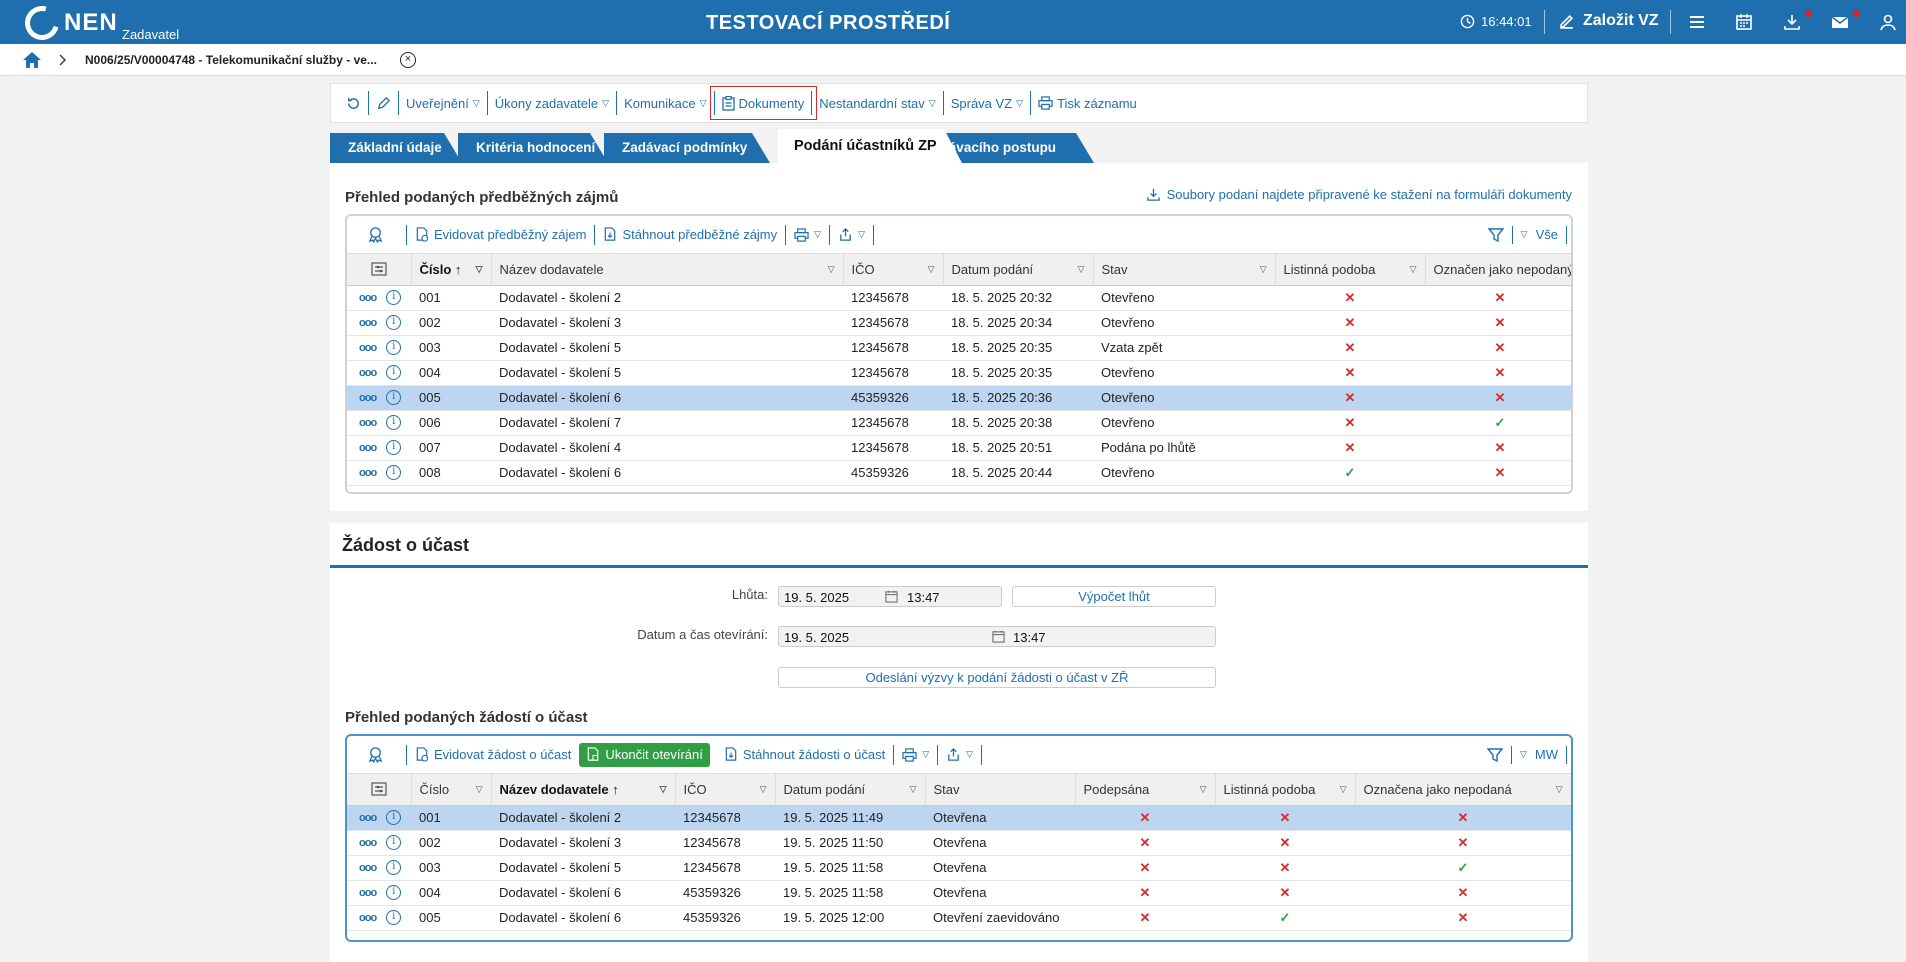 Image resolution: width=1906 pixels, height=962 pixels. What do you see at coordinates (91, 22) in the screenshot?
I see `logo-text: NEN` at bounding box center [91, 22].